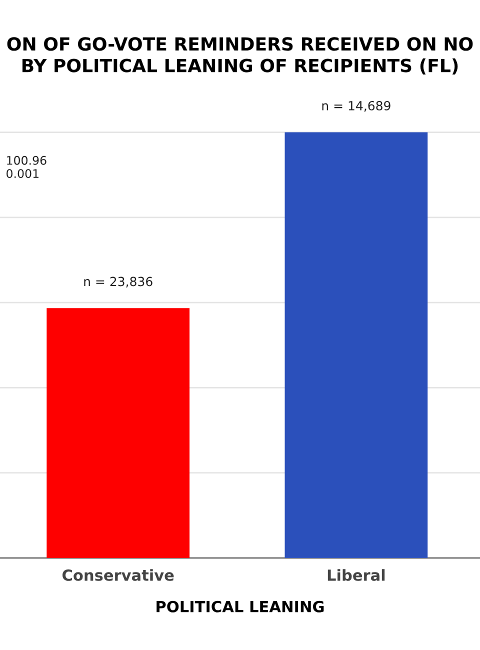  What do you see at coordinates (356, 575) in the screenshot?
I see `x-tick-label: Liberal` at bounding box center [356, 575].